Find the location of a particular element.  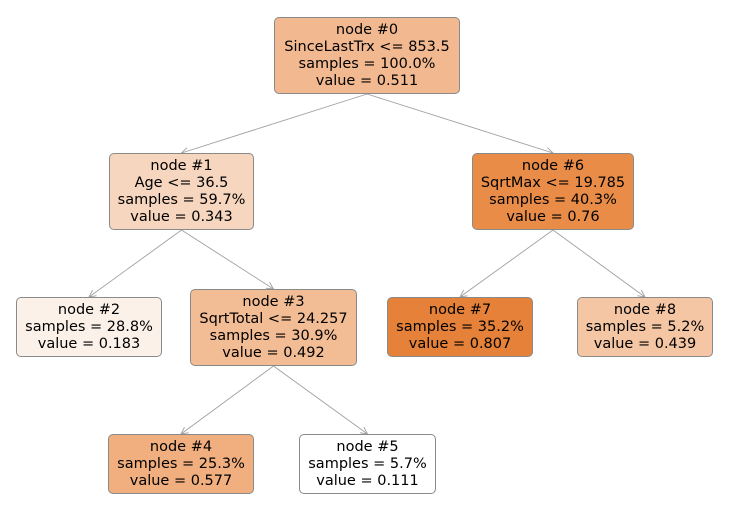

tree-node-5: node #5 samples = 5.7% value = 0.111 is located at coordinates (367, 464).